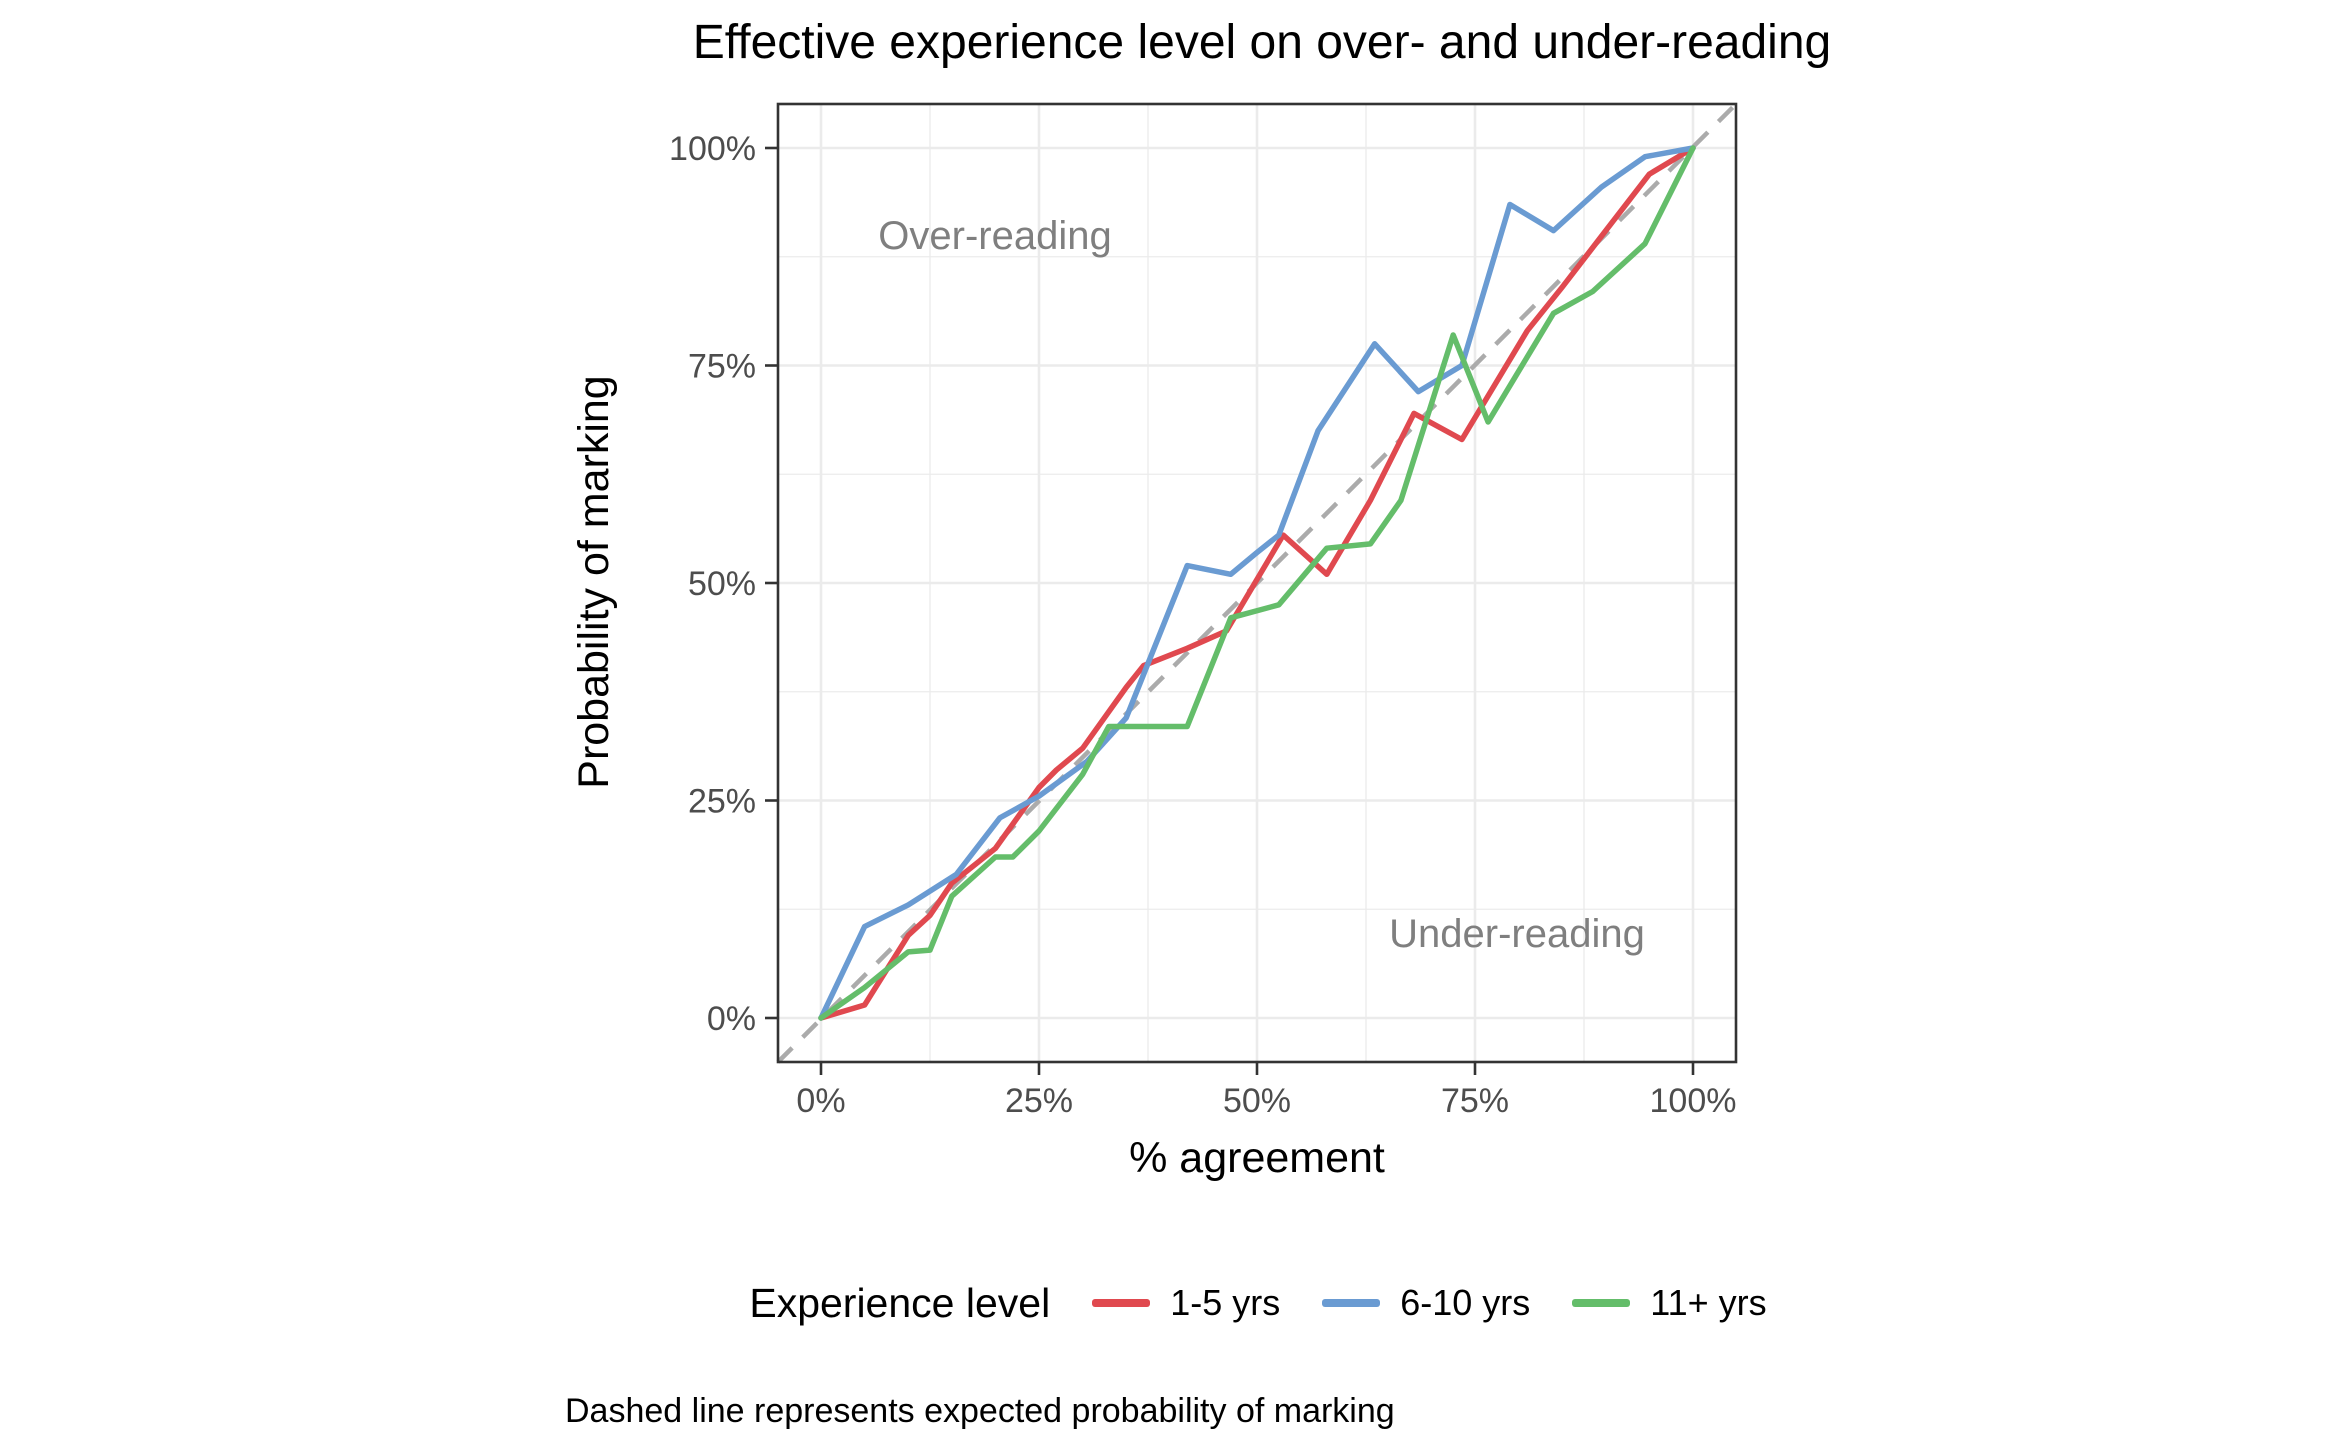 This screenshot has height=1442, width=2333. I want to click on legend-entry-label: 6-10 yrs, so click(1465, 1302).